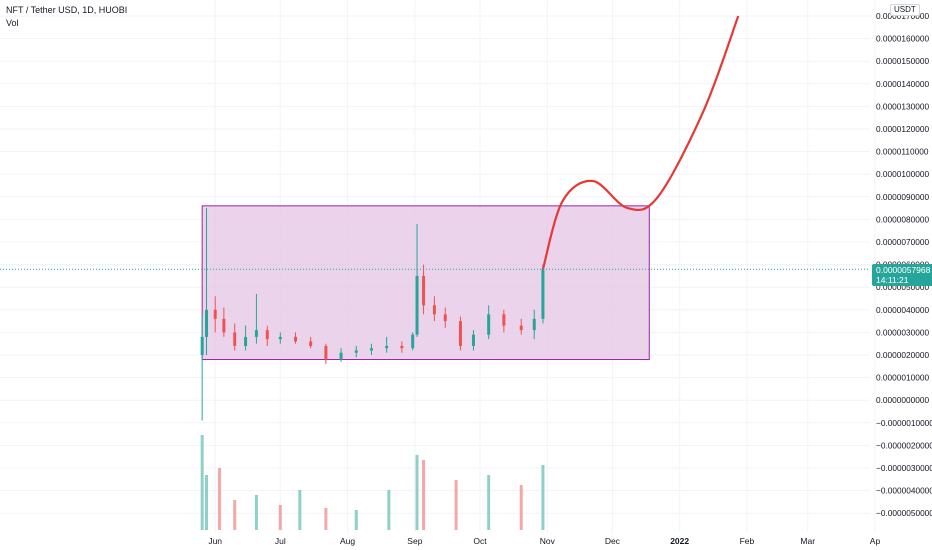 The height and width of the screenshot is (550, 932). I want to click on range-box, so click(425, 283).